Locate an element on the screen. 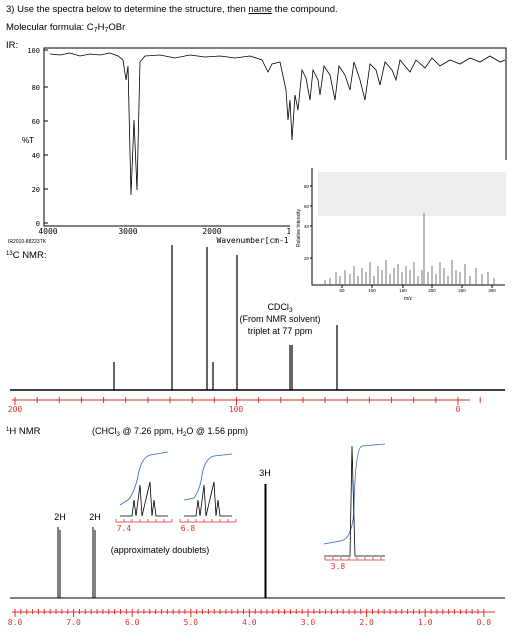 The height and width of the screenshot is (634, 516). ir-y-tick: 80 is located at coordinates (36, 88).